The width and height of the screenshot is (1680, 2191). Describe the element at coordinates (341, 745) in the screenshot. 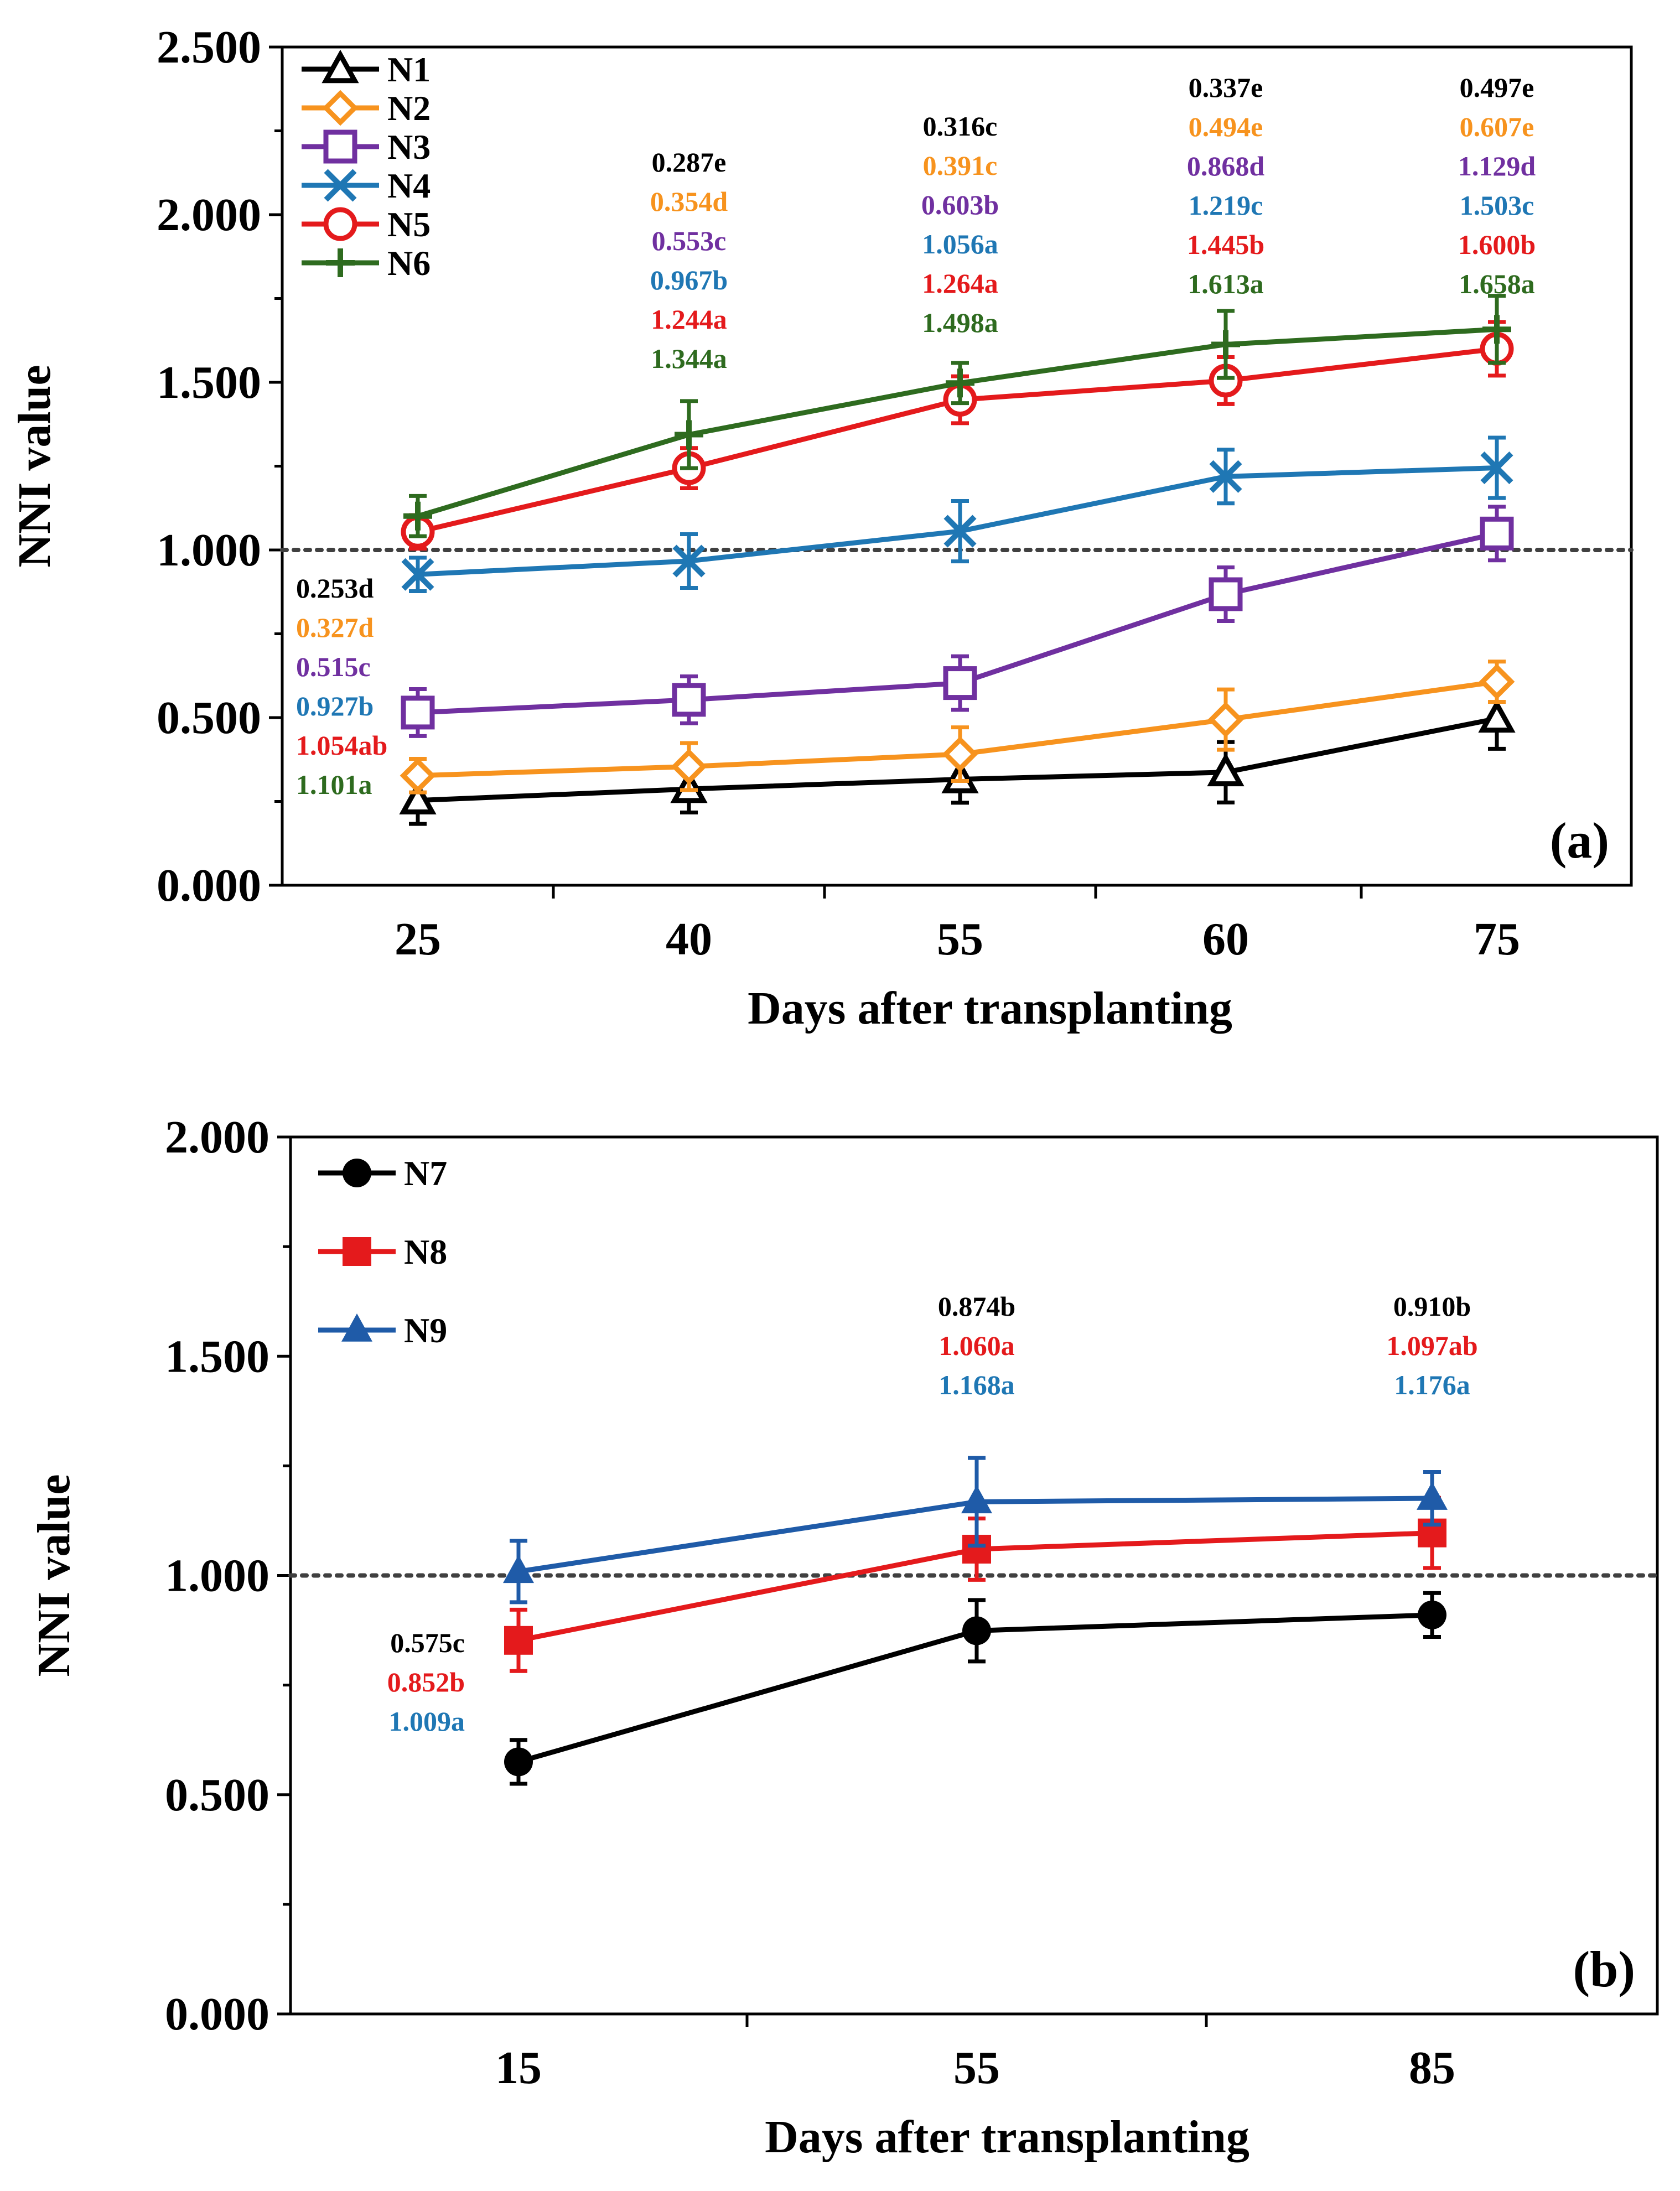

I see `significance-label: 1.054ab` at that location.